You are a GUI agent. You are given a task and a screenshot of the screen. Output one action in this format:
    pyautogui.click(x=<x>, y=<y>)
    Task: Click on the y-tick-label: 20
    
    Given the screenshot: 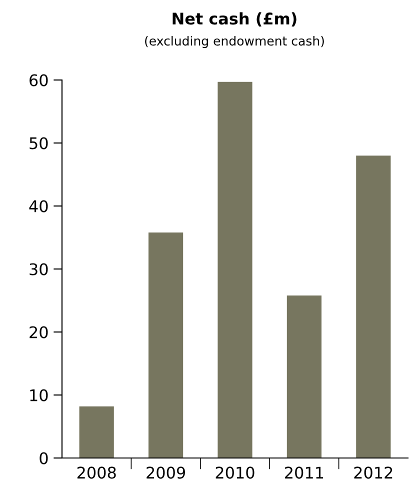 What is the action you would take?
    pyautogui.click(x=39, y=332)
    